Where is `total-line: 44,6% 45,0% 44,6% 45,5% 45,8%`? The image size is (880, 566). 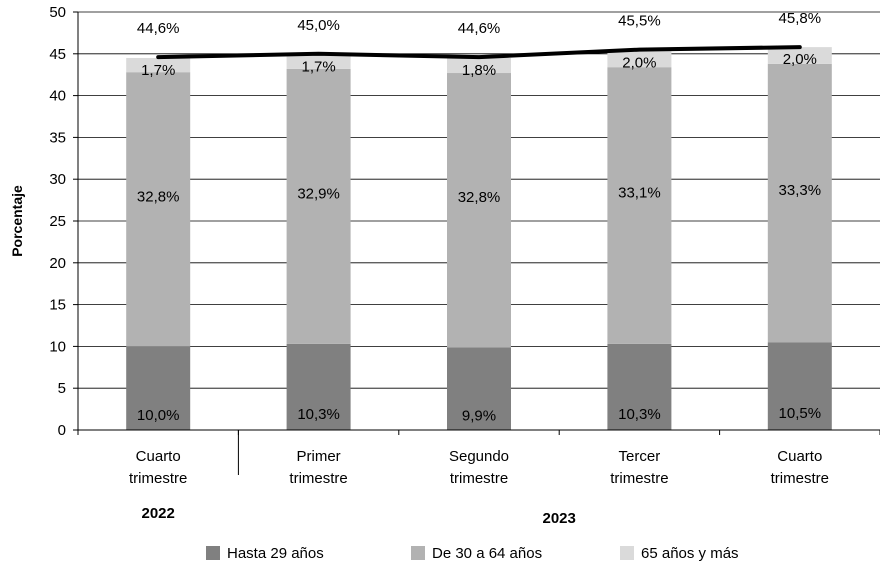
total-line: 44,6% 45,0% 44,6% 45,5% 45,8% is located at coordinates (479, 35).